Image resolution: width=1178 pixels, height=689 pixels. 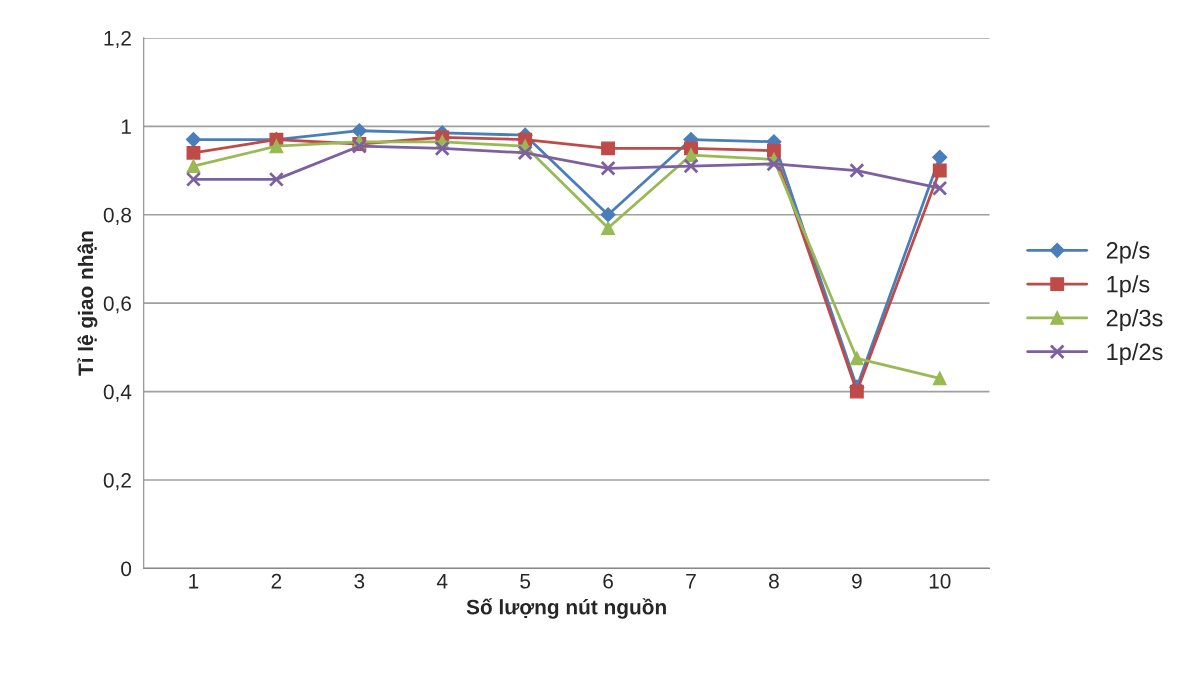 What do you see at coordinates (126, 569) in the screenshot?
I see `y-tick-label: 0` at bounding box center [126, 569].